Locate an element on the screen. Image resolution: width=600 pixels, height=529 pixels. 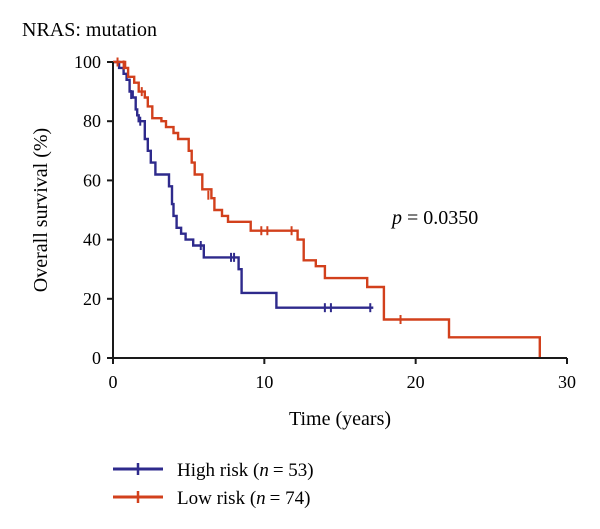
y-tick-label: 0 is located at coordinates (96, 358).